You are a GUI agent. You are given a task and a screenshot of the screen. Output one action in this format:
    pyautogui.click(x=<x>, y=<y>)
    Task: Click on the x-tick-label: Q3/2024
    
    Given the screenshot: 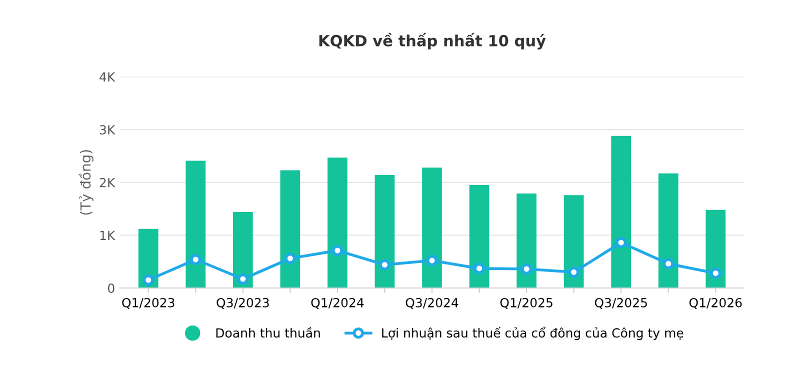 What is the action you would take?
    pyautogui.click(x=432, y=303)
    